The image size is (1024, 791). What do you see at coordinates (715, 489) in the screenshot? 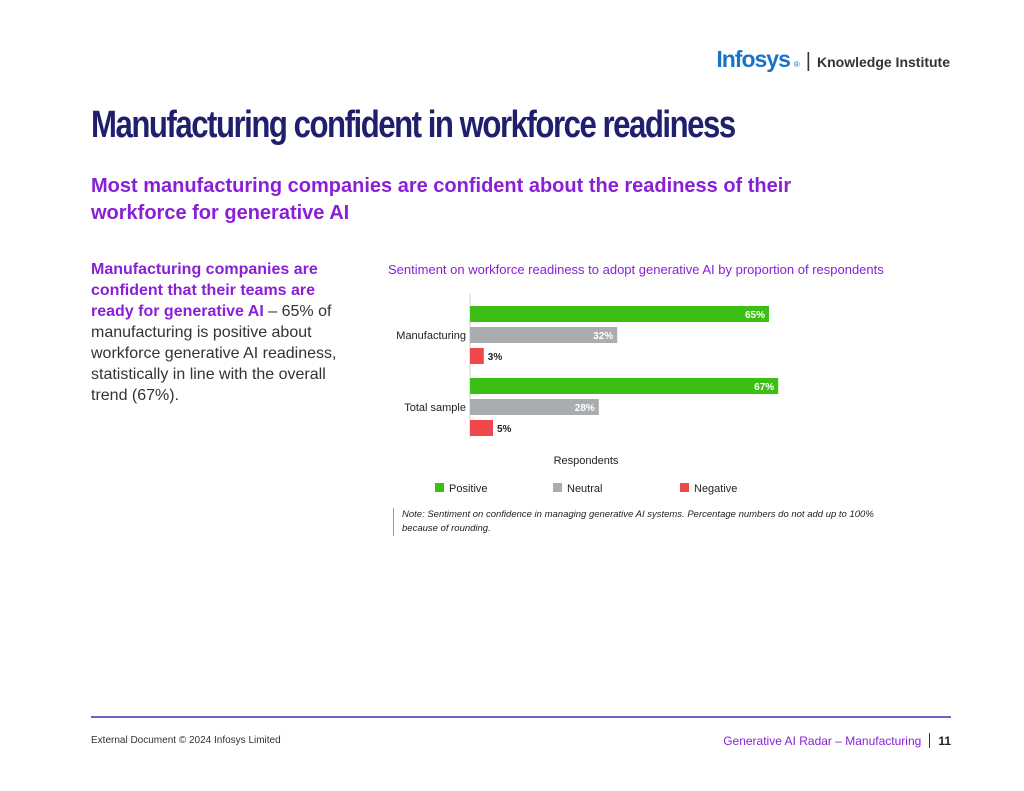
I see `legend-label-negative: Negative` at bounding box center [715, 489].